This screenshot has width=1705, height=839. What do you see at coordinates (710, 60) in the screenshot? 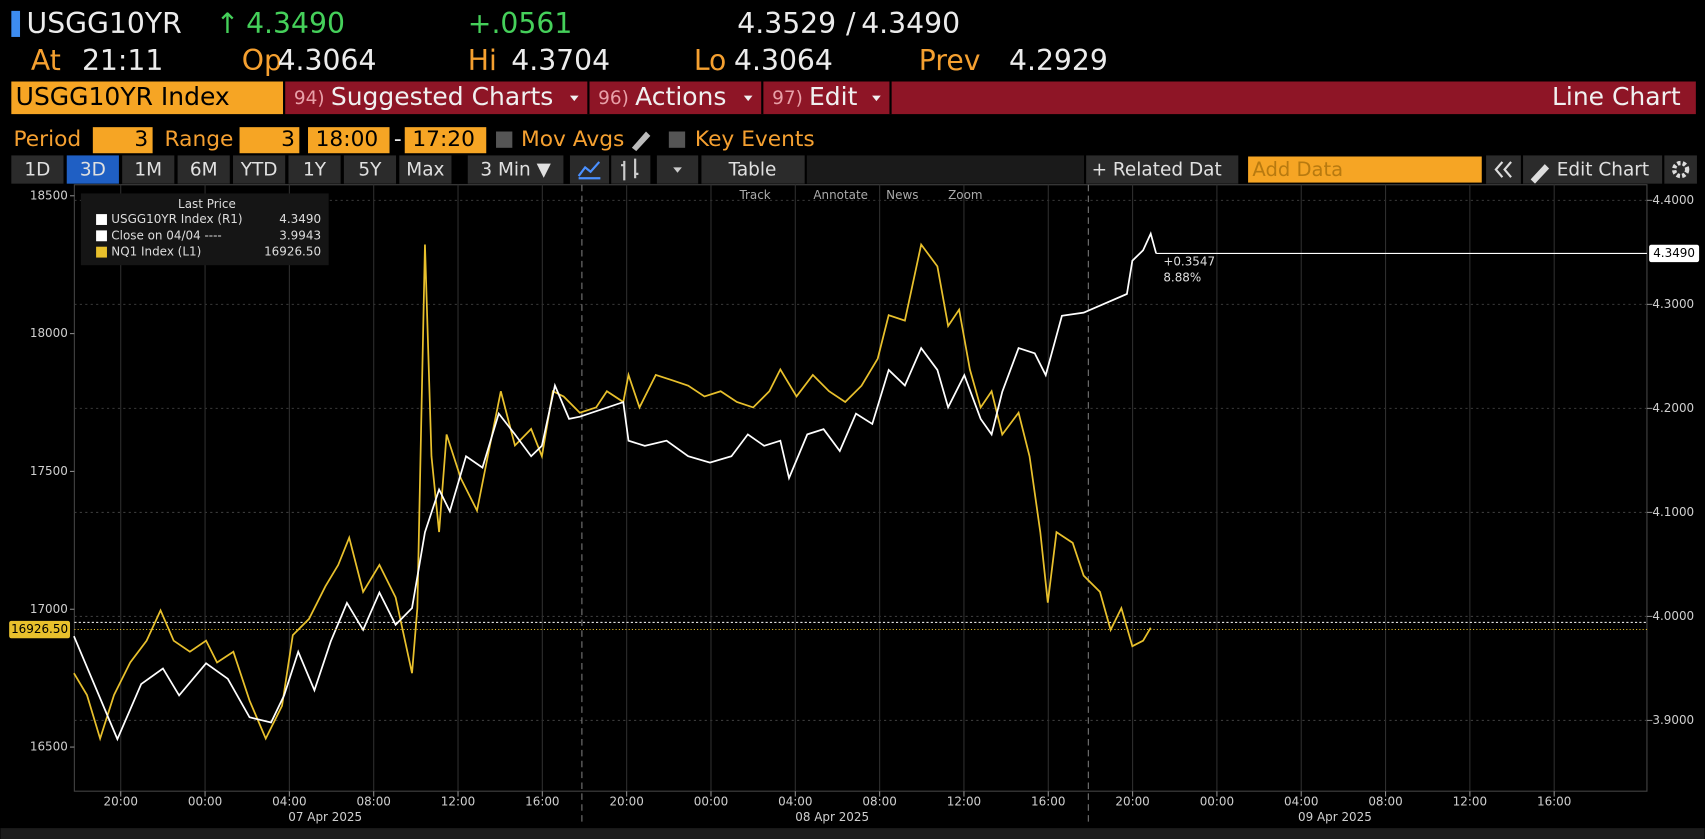
I see `stat-label: Lo` at bounding box center [710, 60].